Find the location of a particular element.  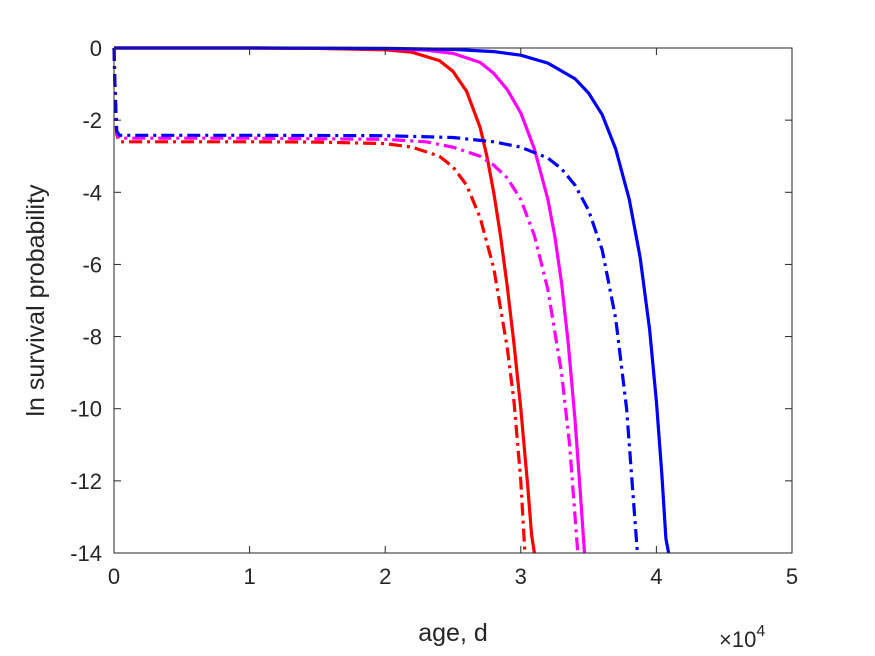

y-axis-label: ln survival probability is located at coordinates (36, 300).